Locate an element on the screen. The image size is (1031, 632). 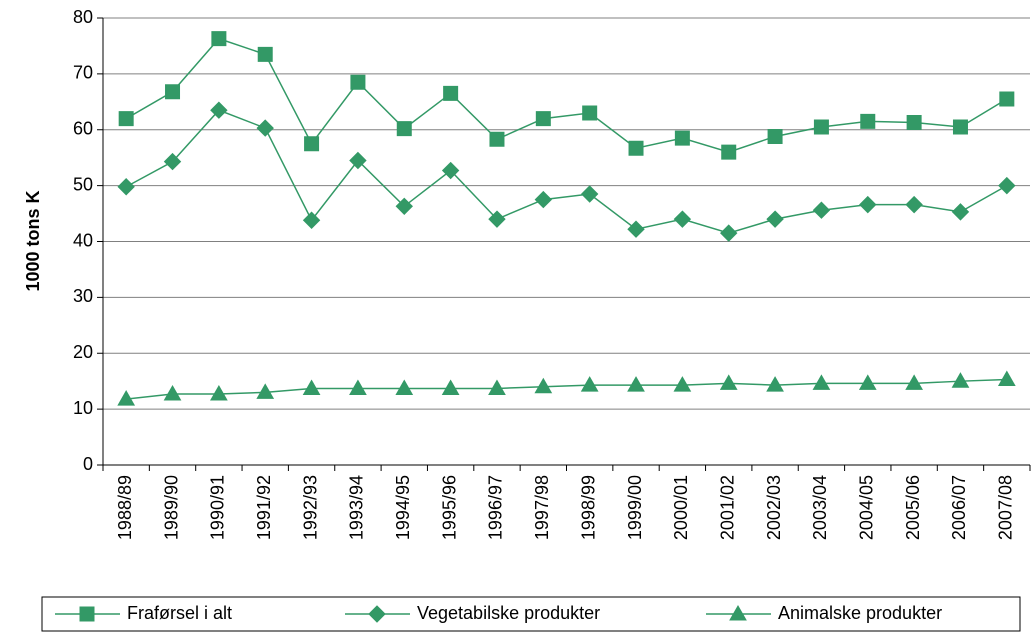
x-tick-label: 1992/93 is located at coordinates (310, 507).